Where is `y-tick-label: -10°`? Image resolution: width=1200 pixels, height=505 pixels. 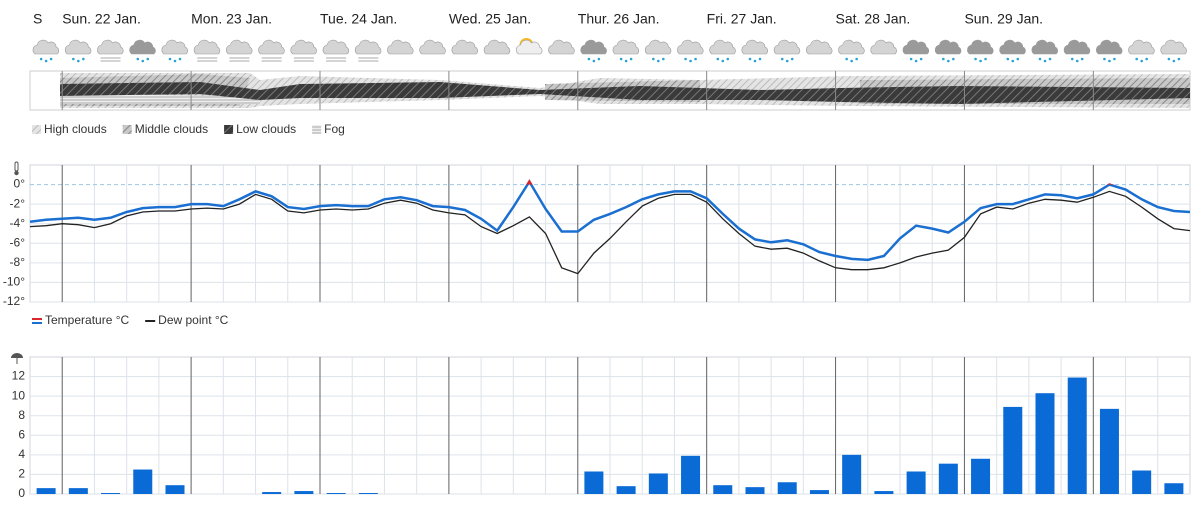
y-tick-label: -10° is located at coordinates (14, 282).